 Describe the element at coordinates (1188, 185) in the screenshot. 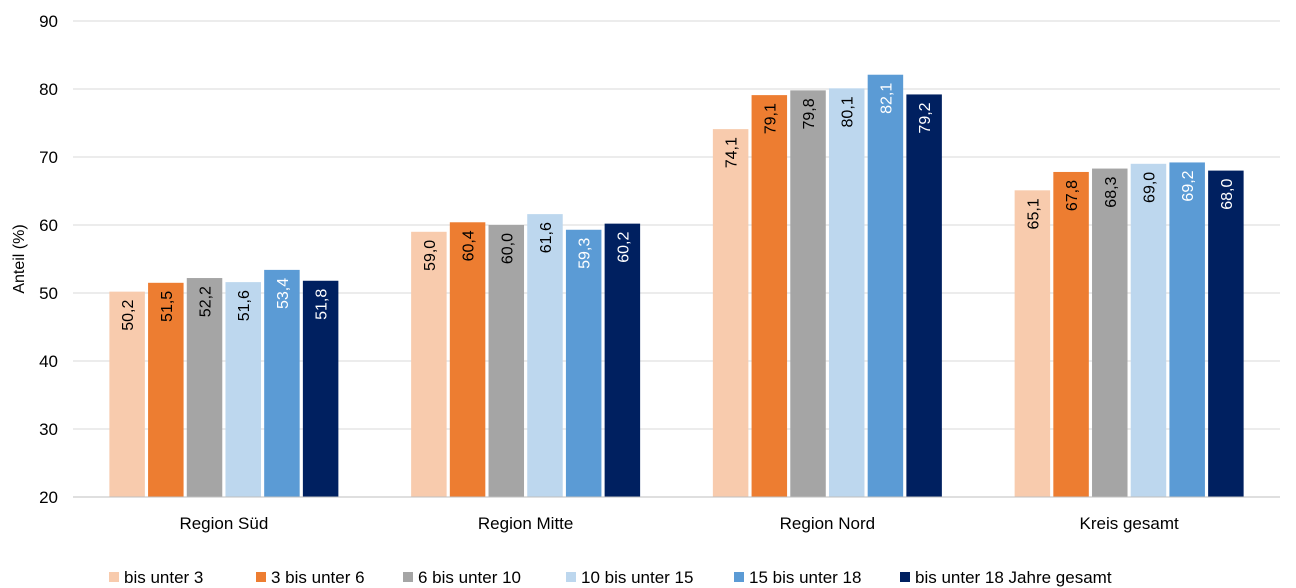

I see `data-label: 69,2` at that location.